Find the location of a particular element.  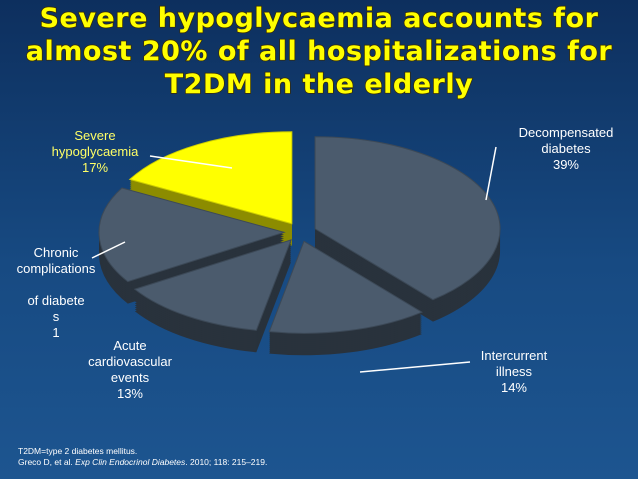

category-label: Intercurrent illness is located at coordinates (514, 363).